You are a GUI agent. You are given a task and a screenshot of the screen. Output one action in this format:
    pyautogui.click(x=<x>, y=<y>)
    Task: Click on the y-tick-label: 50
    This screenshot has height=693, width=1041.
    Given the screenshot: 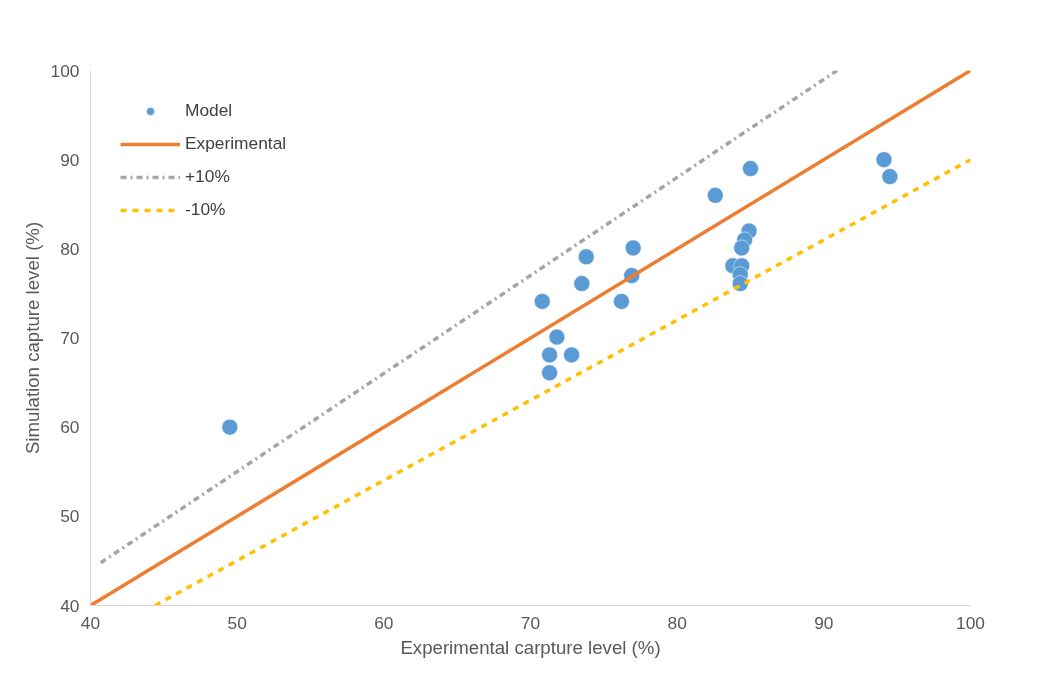 What is the action you would take?
    pyautogui.click(x=70, y=516)
    